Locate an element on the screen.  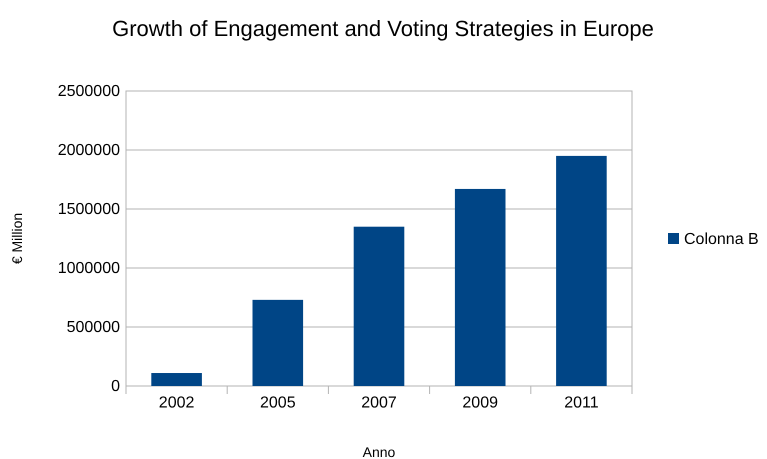
x-tick-label: 2011 is located at coordinates (581, 403).